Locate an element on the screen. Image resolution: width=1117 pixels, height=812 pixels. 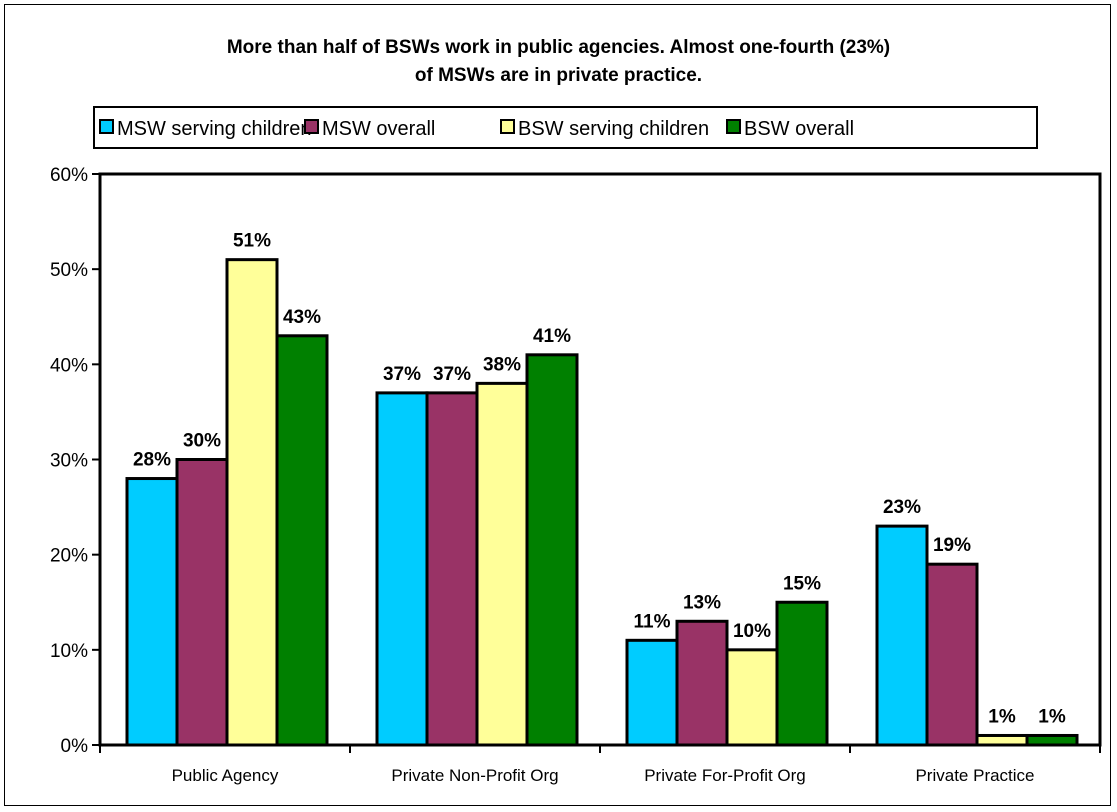
data-label: 11% is located at coordinates (652, 621).